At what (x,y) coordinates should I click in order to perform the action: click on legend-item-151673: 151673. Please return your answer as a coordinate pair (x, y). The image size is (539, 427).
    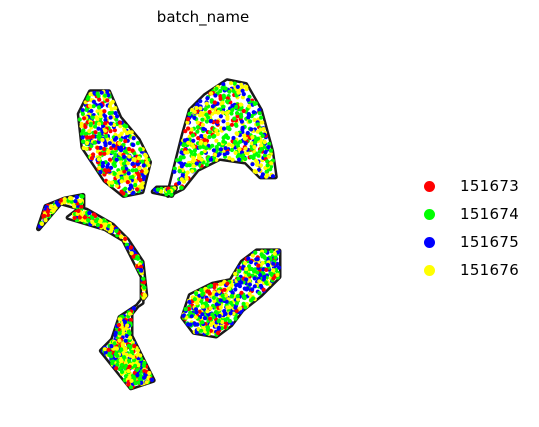
    Looking at the image, I should click on (468, 186).